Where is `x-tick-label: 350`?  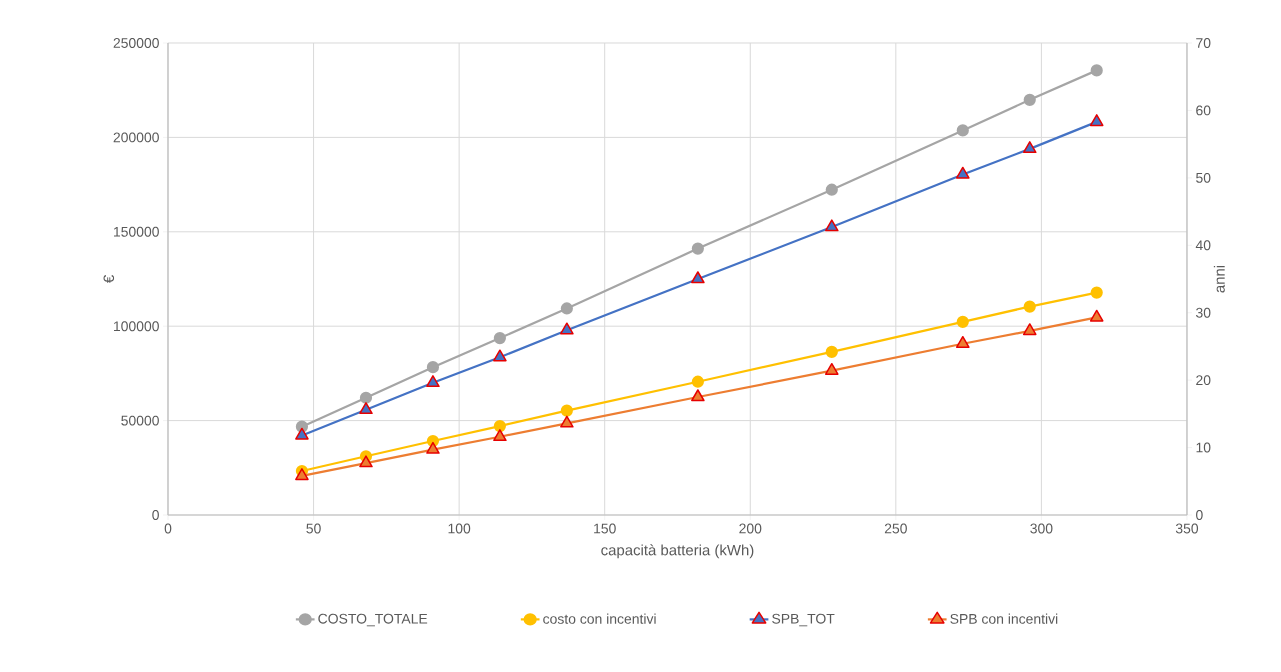 x-tick-label: 350 is located at coordinates (1187, 528).